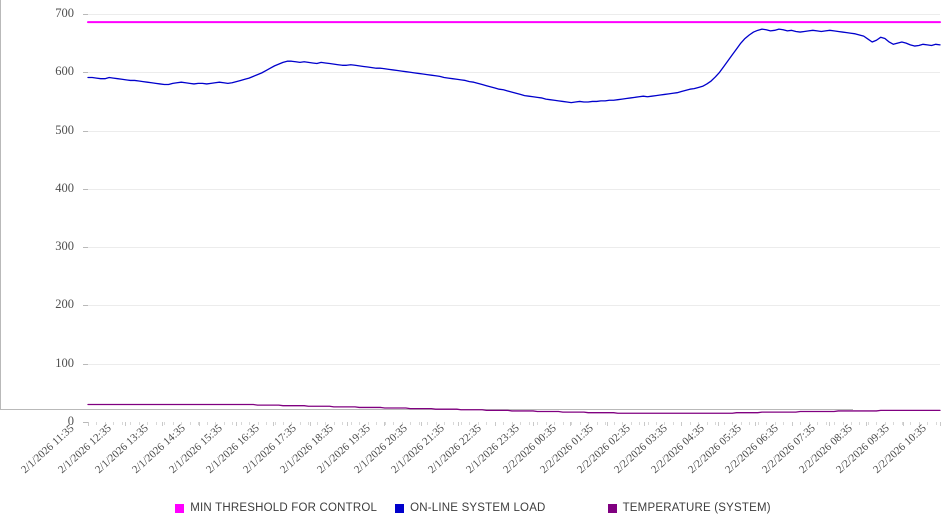 The width and height of the screenshot is (946, 526). I want to click on legend-item: MIN THRESHOLD FOR CONTROL, so click(276, 508).